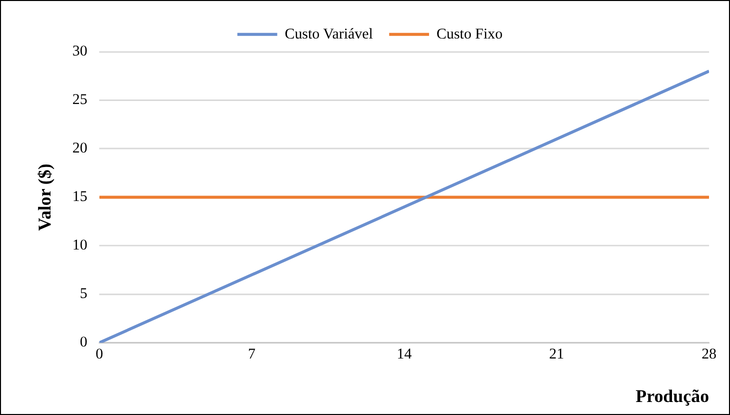 The image size is (730, 415). I want to click on y-tick-label: 5, so click(84, 294).